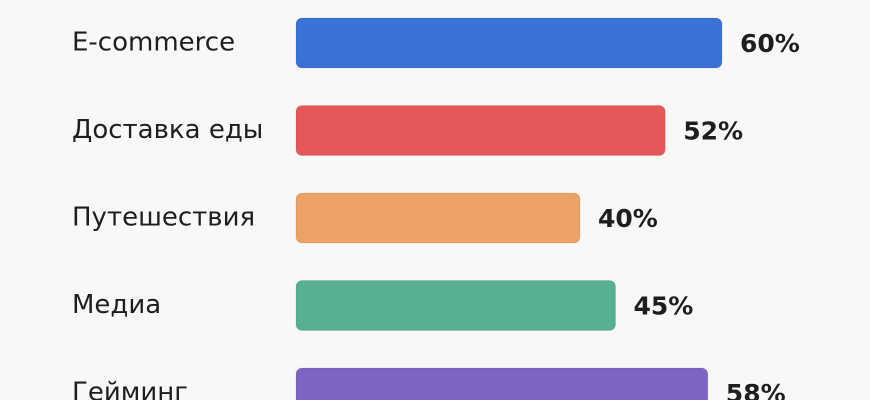 The height and width of the screenshot is (400, 870). Describe the element at coordinates (163, 218) in the screenshot. I see `category-label: Путешествия` at that location.